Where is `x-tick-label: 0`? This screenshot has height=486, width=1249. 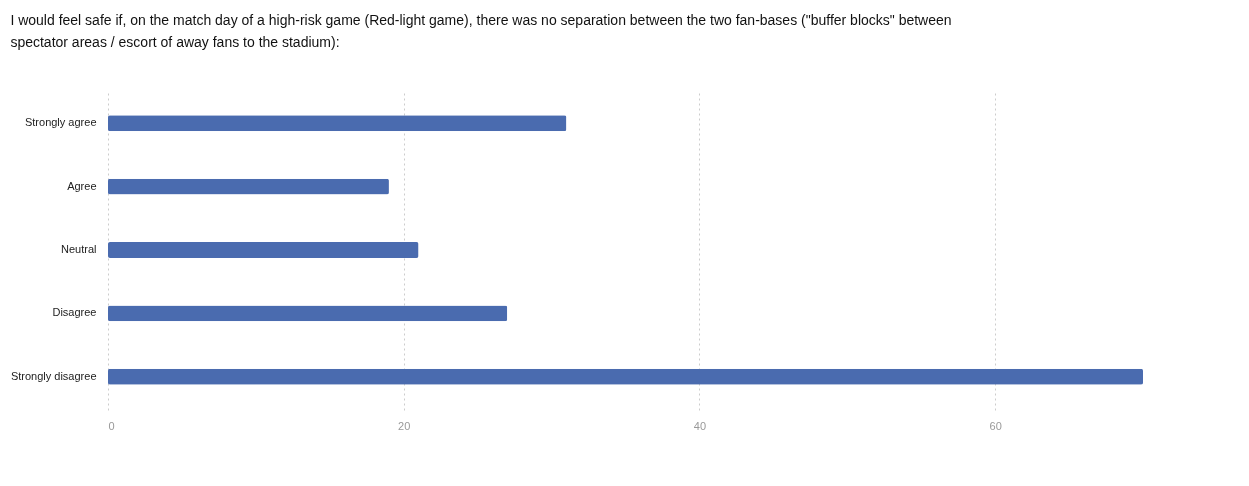
x-tick-label: 0 is located at coordinates (111, 425).